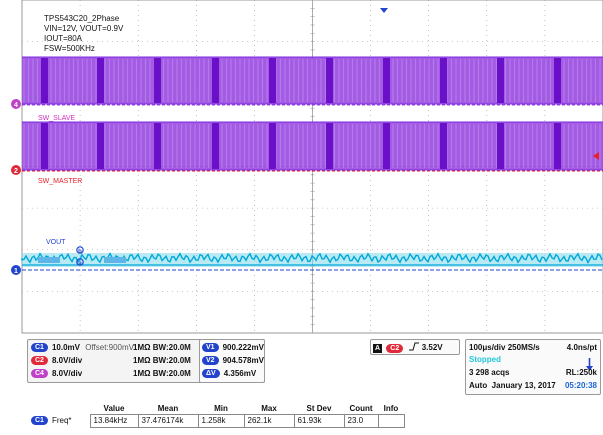  Describe the element at coordinates (523, 347) in the screenshot. I see `sample-rate: 250MS/s` at that location.